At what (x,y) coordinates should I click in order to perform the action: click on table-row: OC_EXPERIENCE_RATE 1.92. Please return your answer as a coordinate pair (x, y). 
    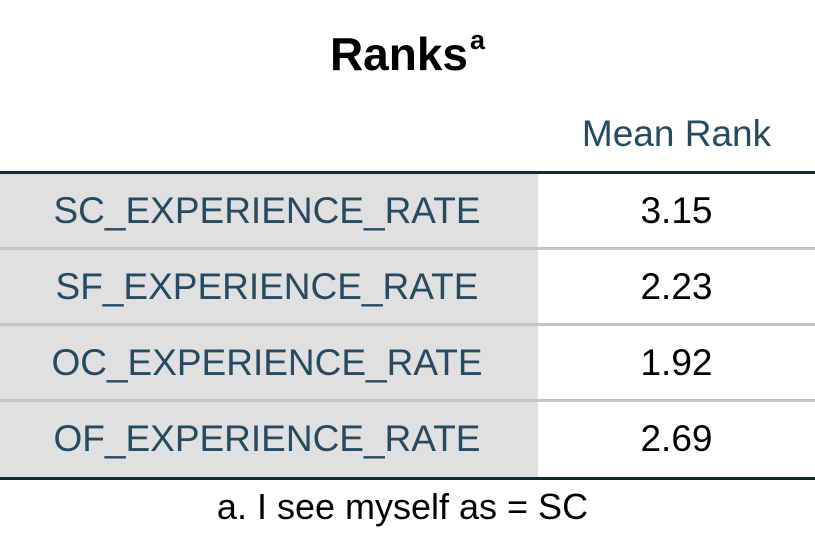
    Looking at the image, I should click on (407, 364).